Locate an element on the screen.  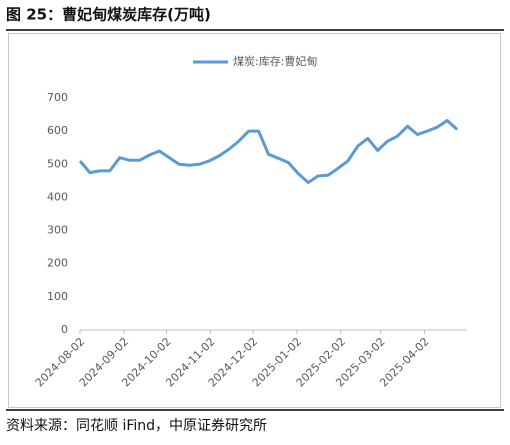
legend-label: 煤炭:库存:曹妃甸 is located at coordinates (275, 61).